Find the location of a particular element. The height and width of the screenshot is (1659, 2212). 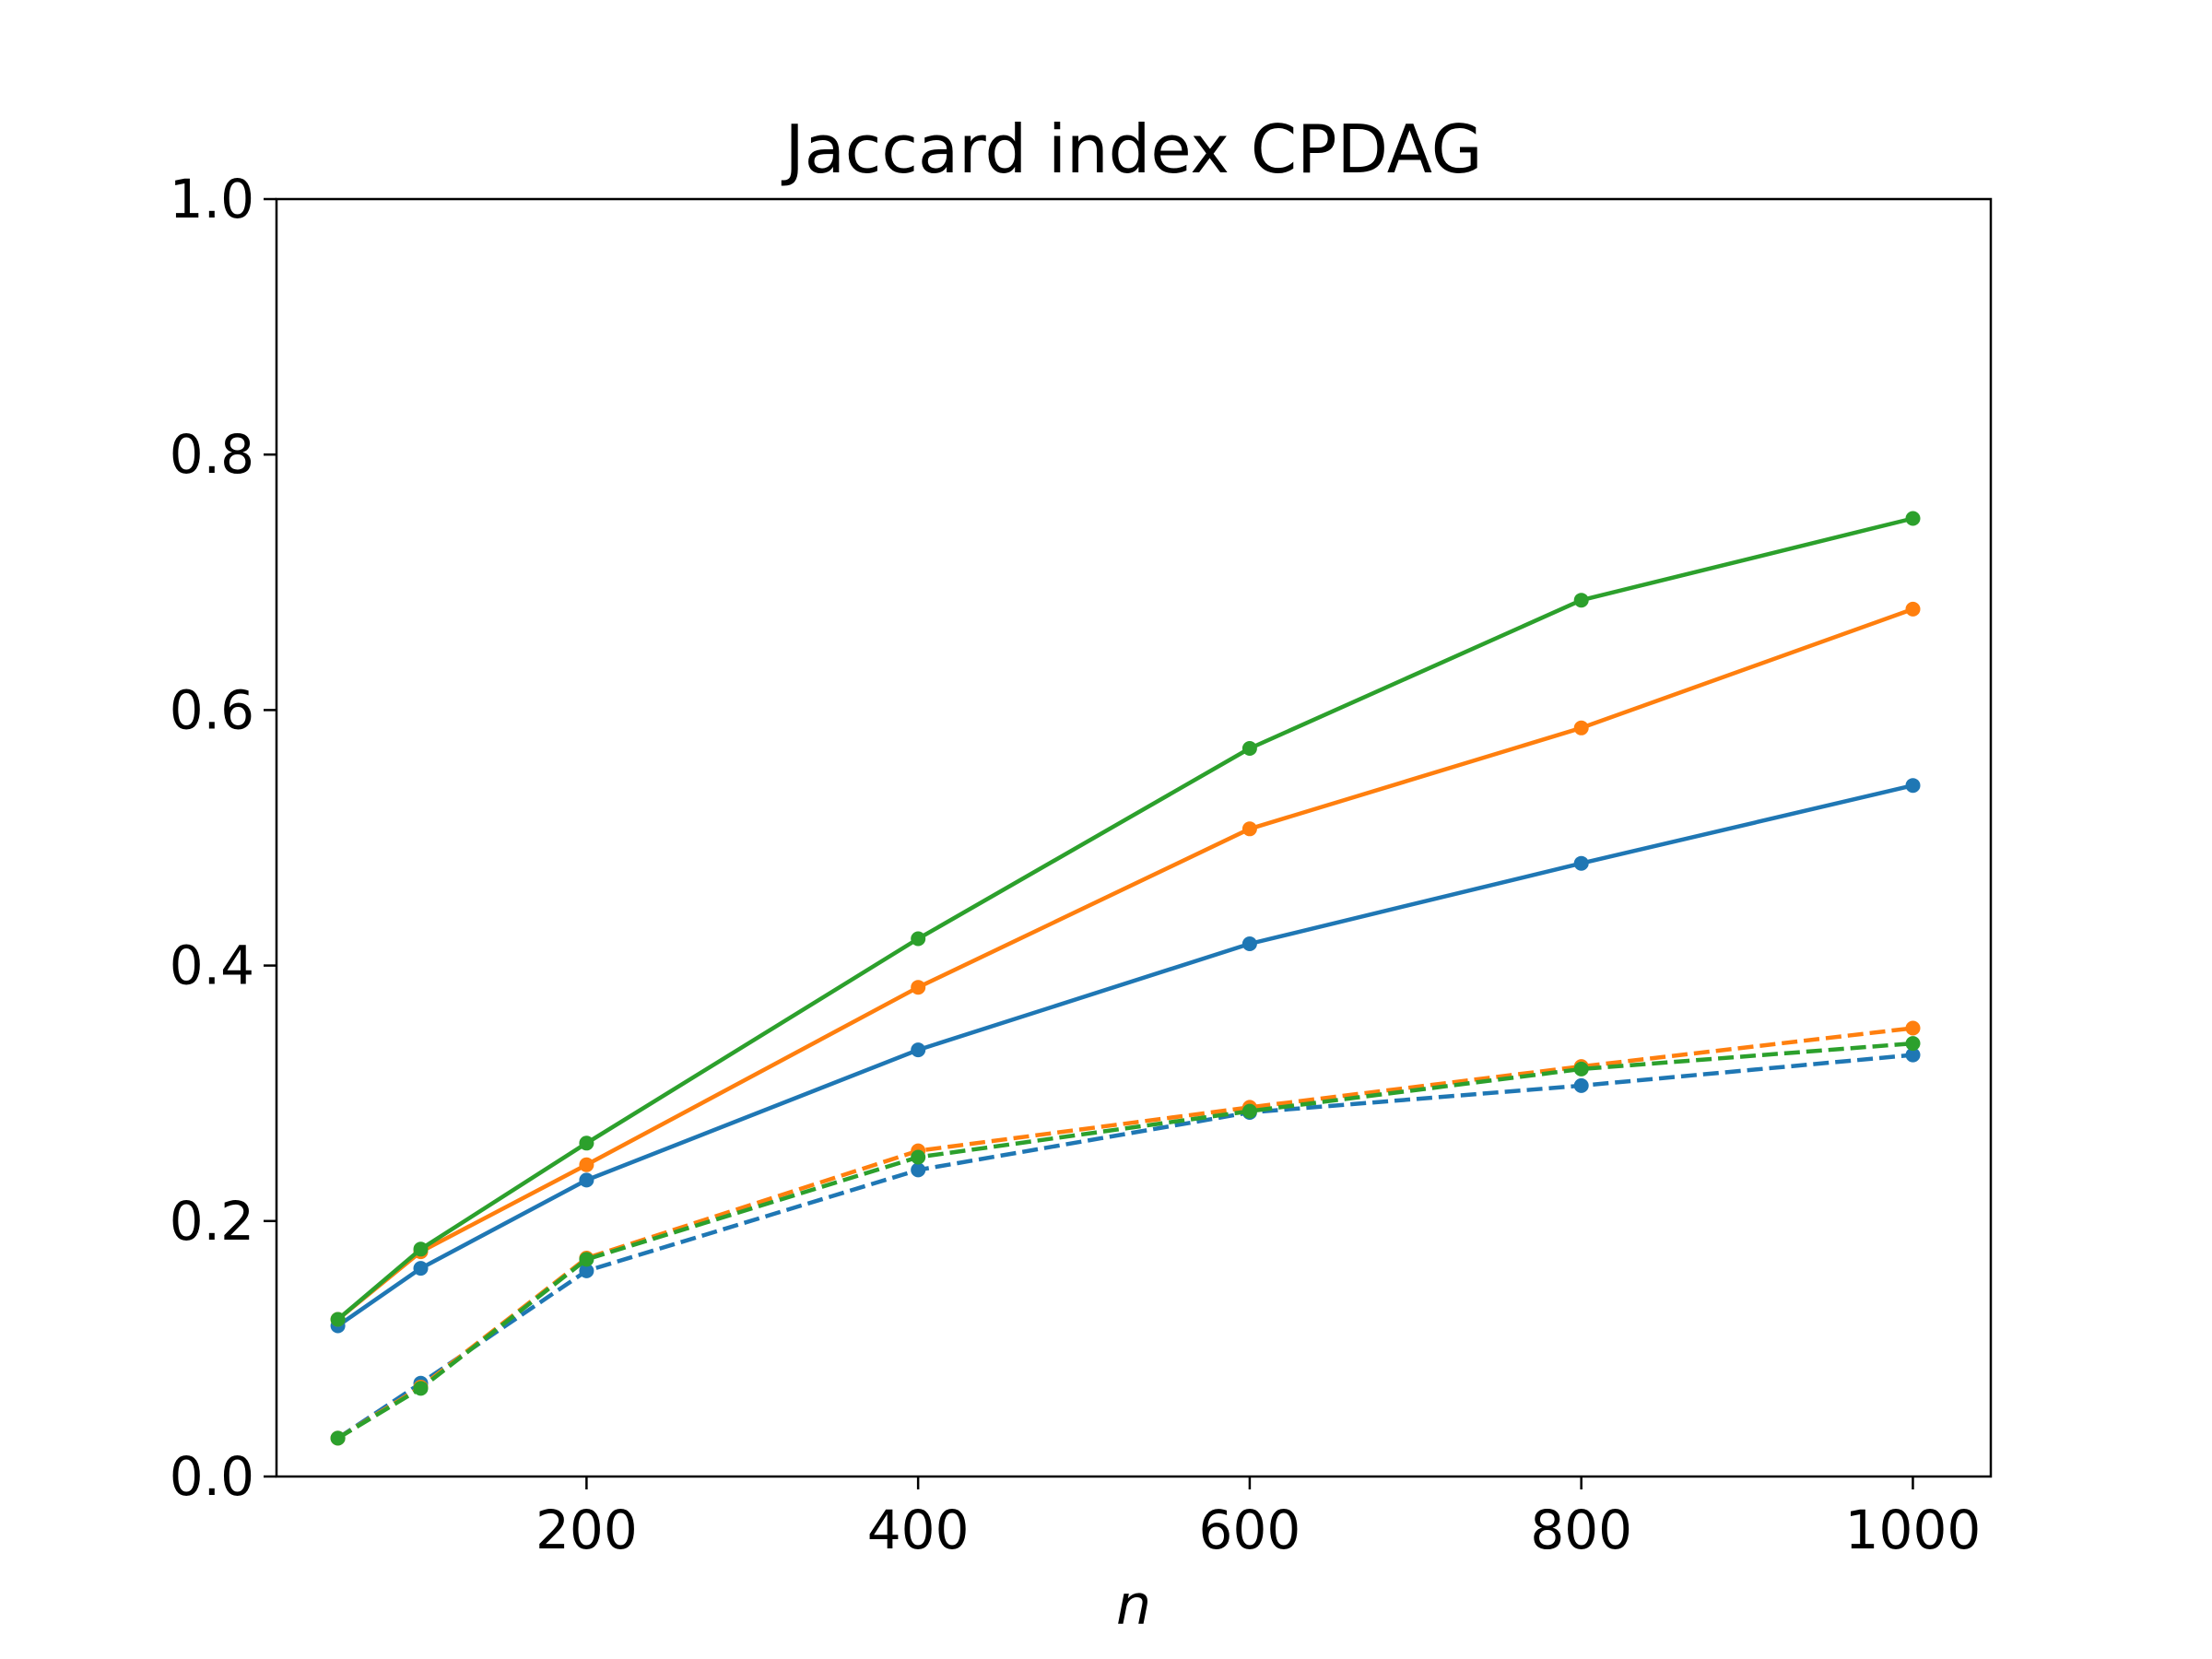

y-tick-label: 1.0 is located at coordinates (212, 199).